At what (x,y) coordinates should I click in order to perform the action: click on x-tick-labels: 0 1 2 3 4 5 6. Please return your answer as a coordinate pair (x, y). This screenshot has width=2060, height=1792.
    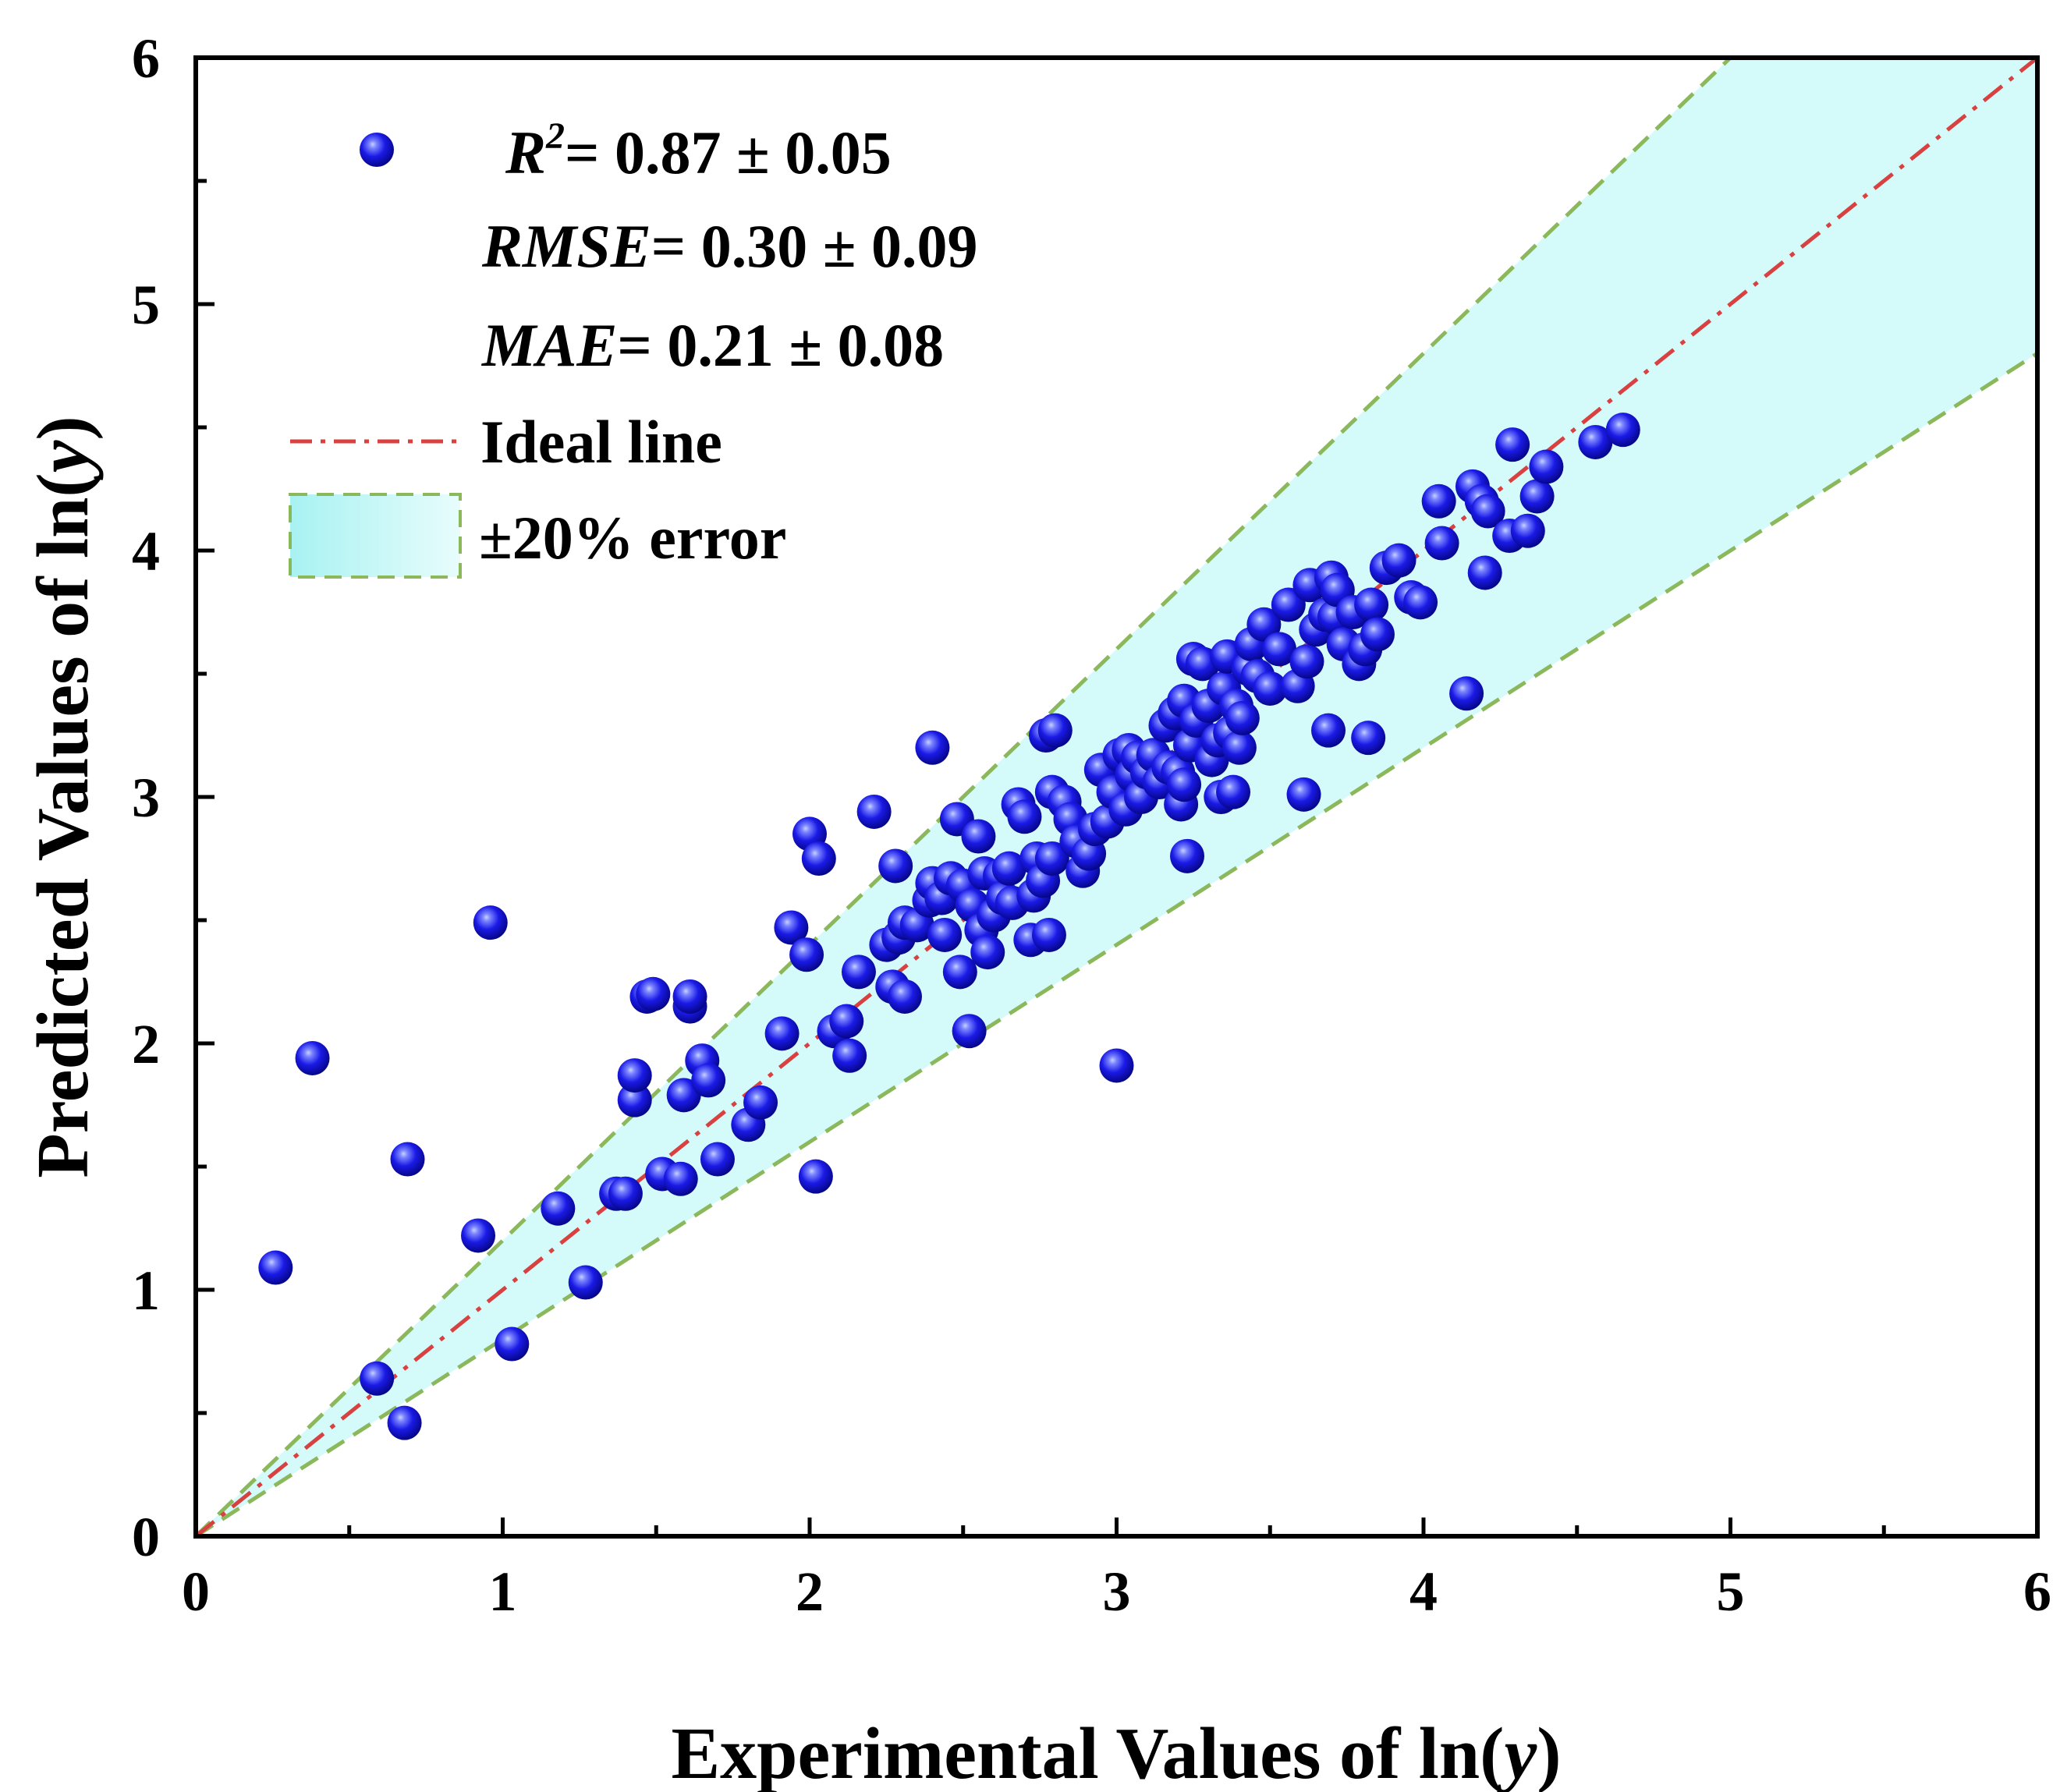
    Looking at the image, I should click on (1116, 1591).